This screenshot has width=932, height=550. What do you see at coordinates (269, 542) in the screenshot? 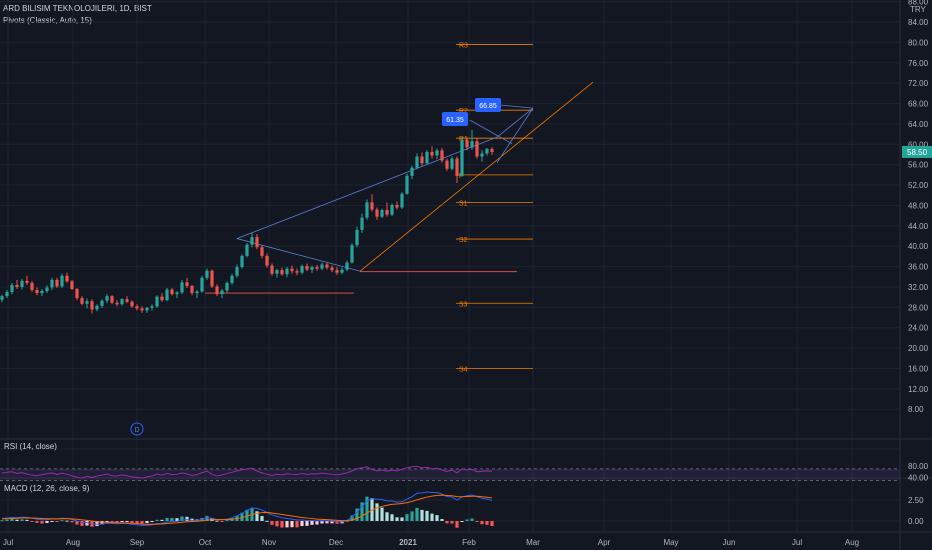
I see `time-tick-label: Nov` at bounding box center [269, 542].